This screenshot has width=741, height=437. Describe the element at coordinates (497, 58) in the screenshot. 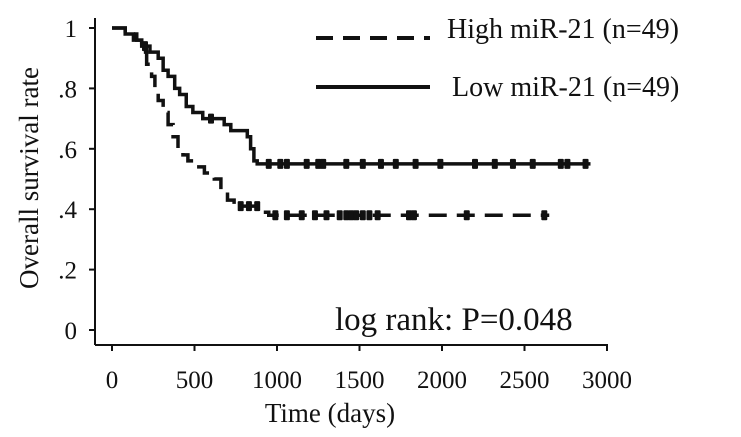

I see `legend: High miR-21 (n=49) Low miR-21 (n=49)` at that location.